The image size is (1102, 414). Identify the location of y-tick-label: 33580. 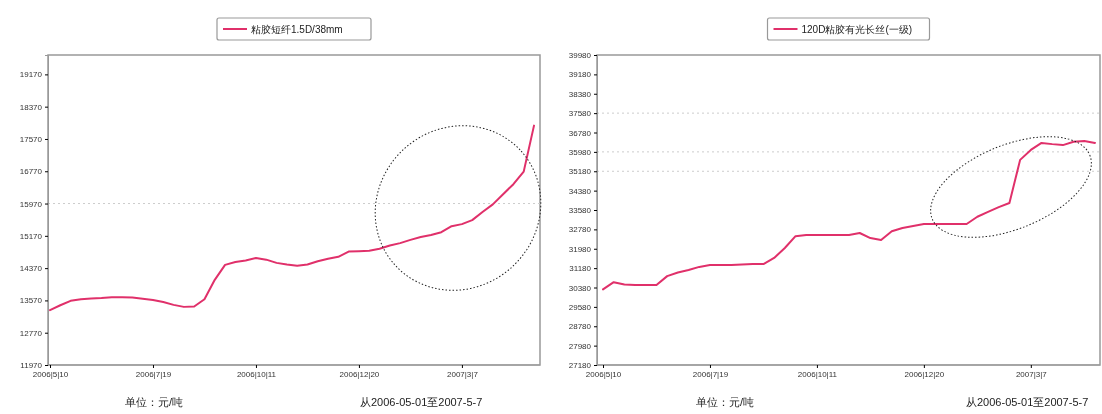
(580, 211).